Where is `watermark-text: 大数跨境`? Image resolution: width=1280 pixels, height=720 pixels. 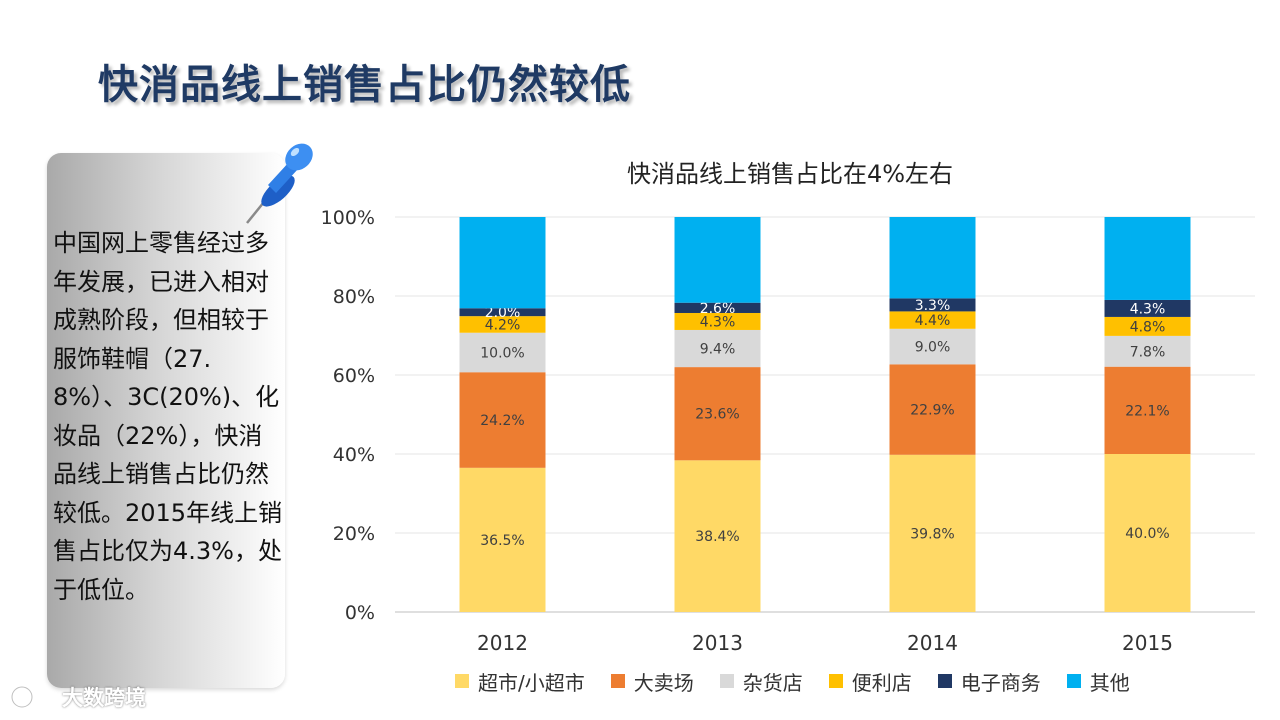 watermark-text: 大数跨境 is located at coordinates (104, 698).